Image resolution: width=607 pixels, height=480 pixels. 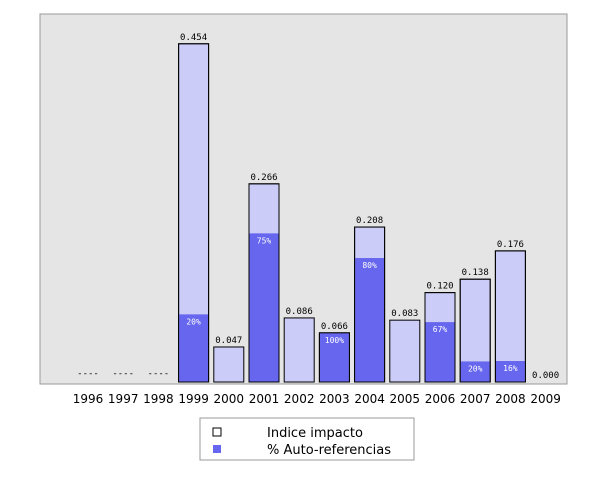 I want to click on x-tick-label-2006: 2006, so click(x=440, y=399).